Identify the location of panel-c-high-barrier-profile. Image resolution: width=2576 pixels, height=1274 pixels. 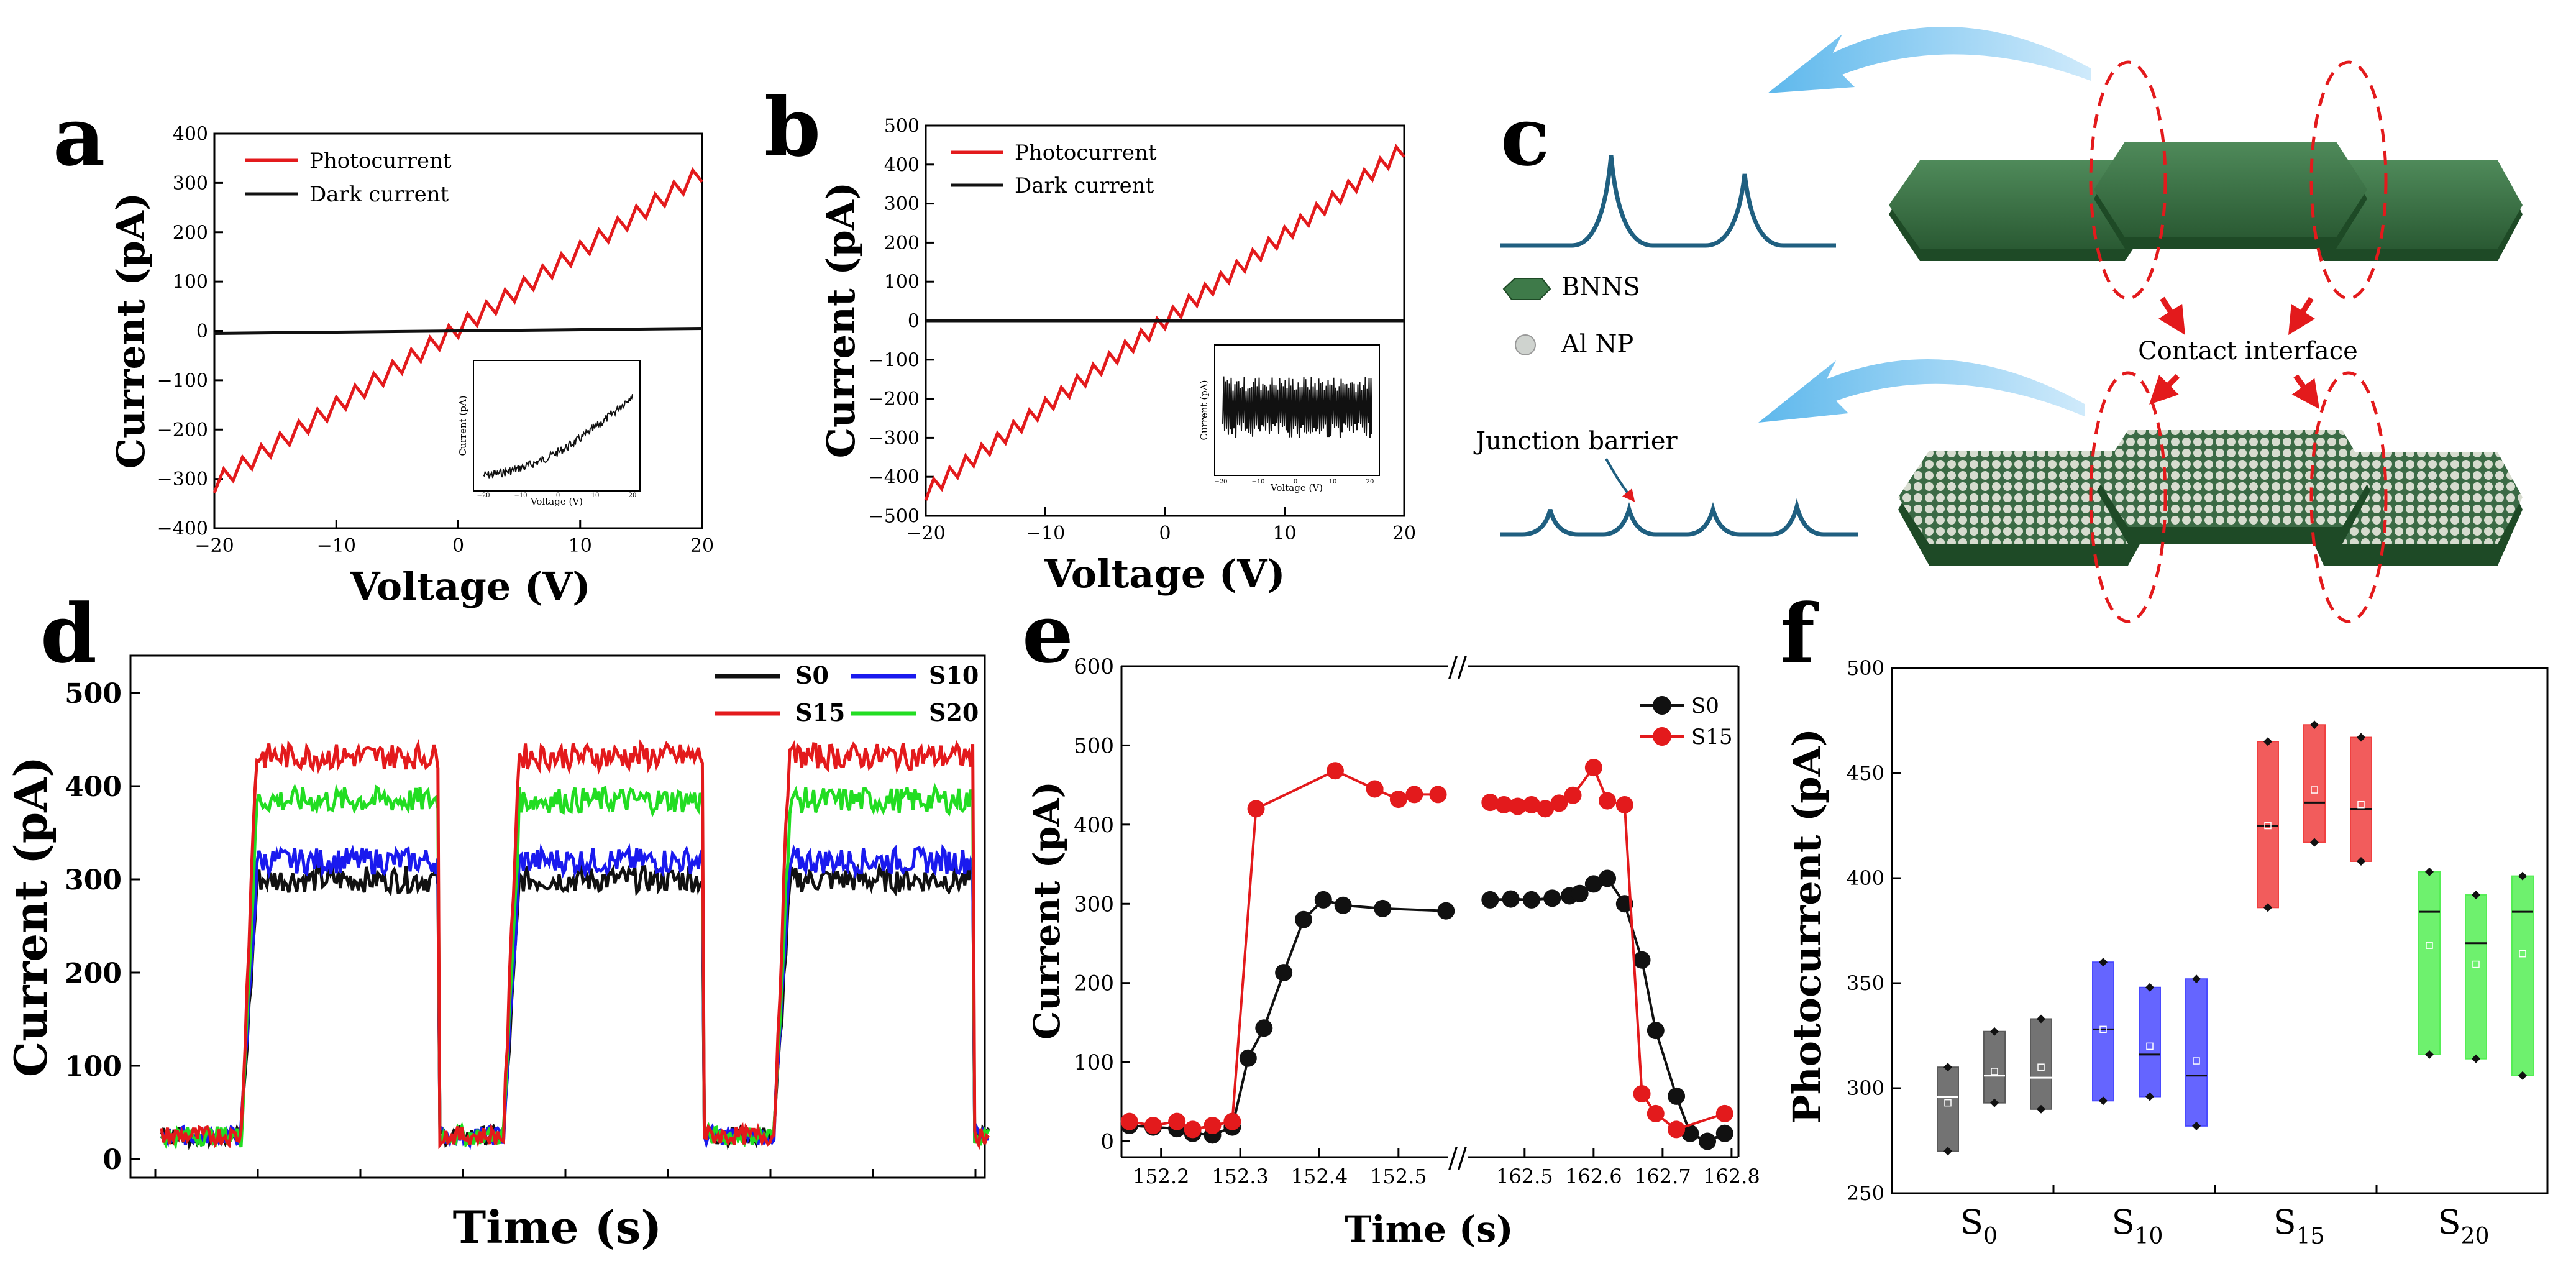
(1668, 201).